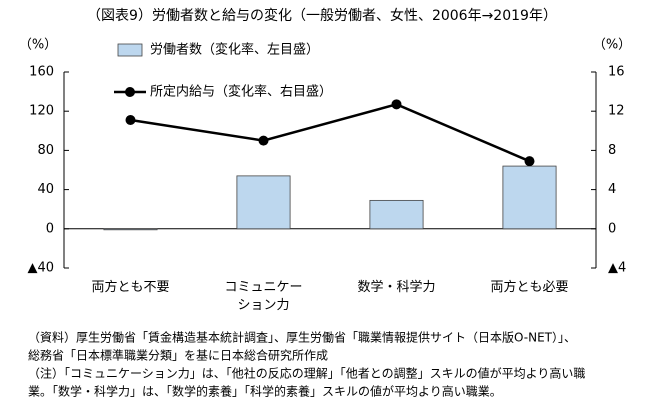  I want to click on legend-label: 労働者数（変化率、左目盛）, so click(234, 50).